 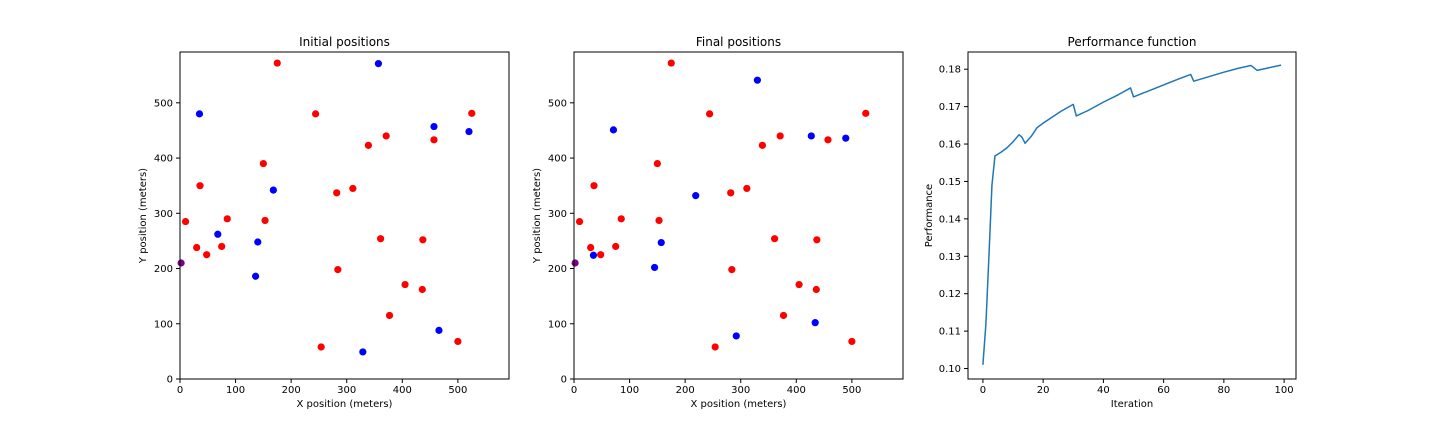 I want to click on y-tick-label: 0, so click(x=564, y=380).